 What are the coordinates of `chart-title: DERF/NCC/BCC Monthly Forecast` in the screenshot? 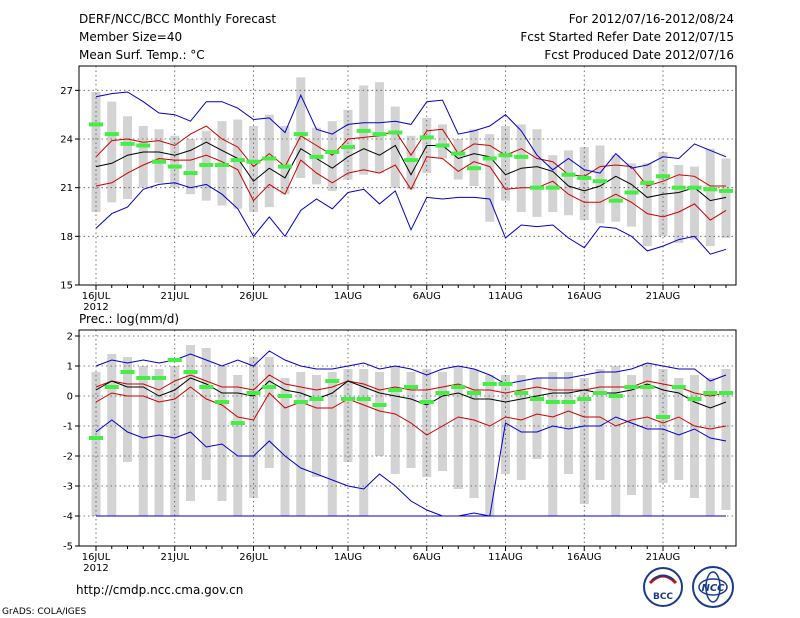 It's located at (177, 19).